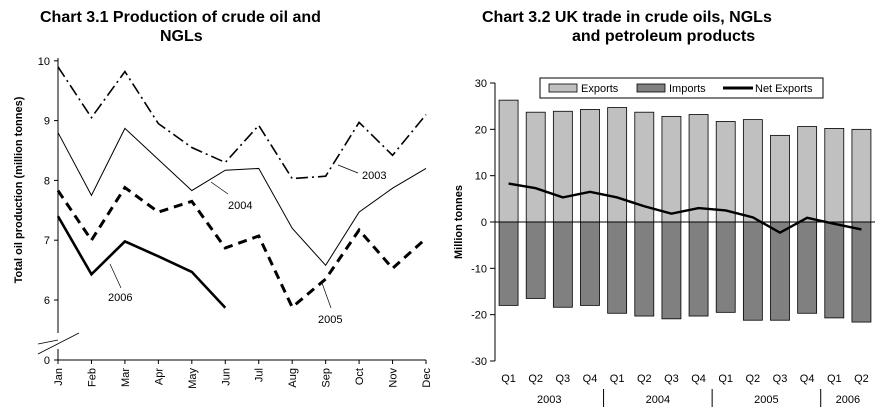  Describe the element at coordinates (47, 361) in the screenshot. I see `chart1-y-tick-label: 0` at that location.